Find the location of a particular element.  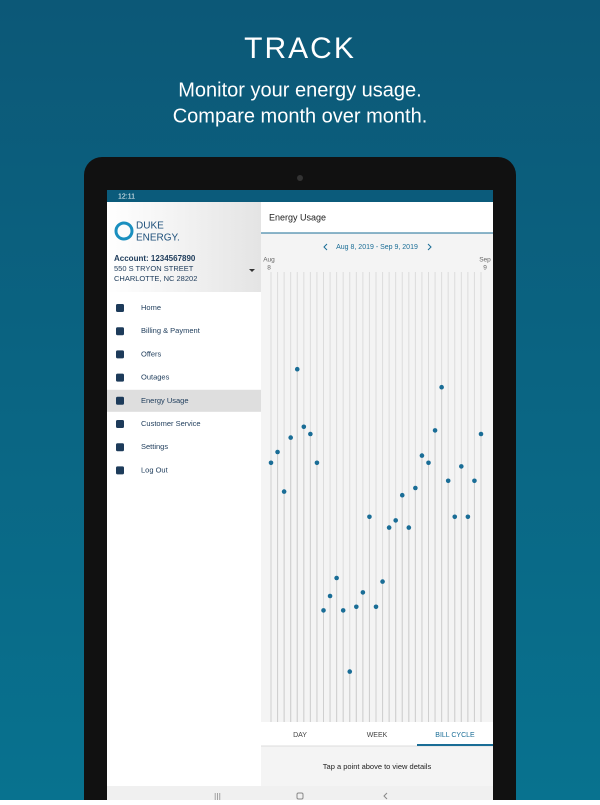

menu-item: Customer Service is located at coordinates (171, 423).